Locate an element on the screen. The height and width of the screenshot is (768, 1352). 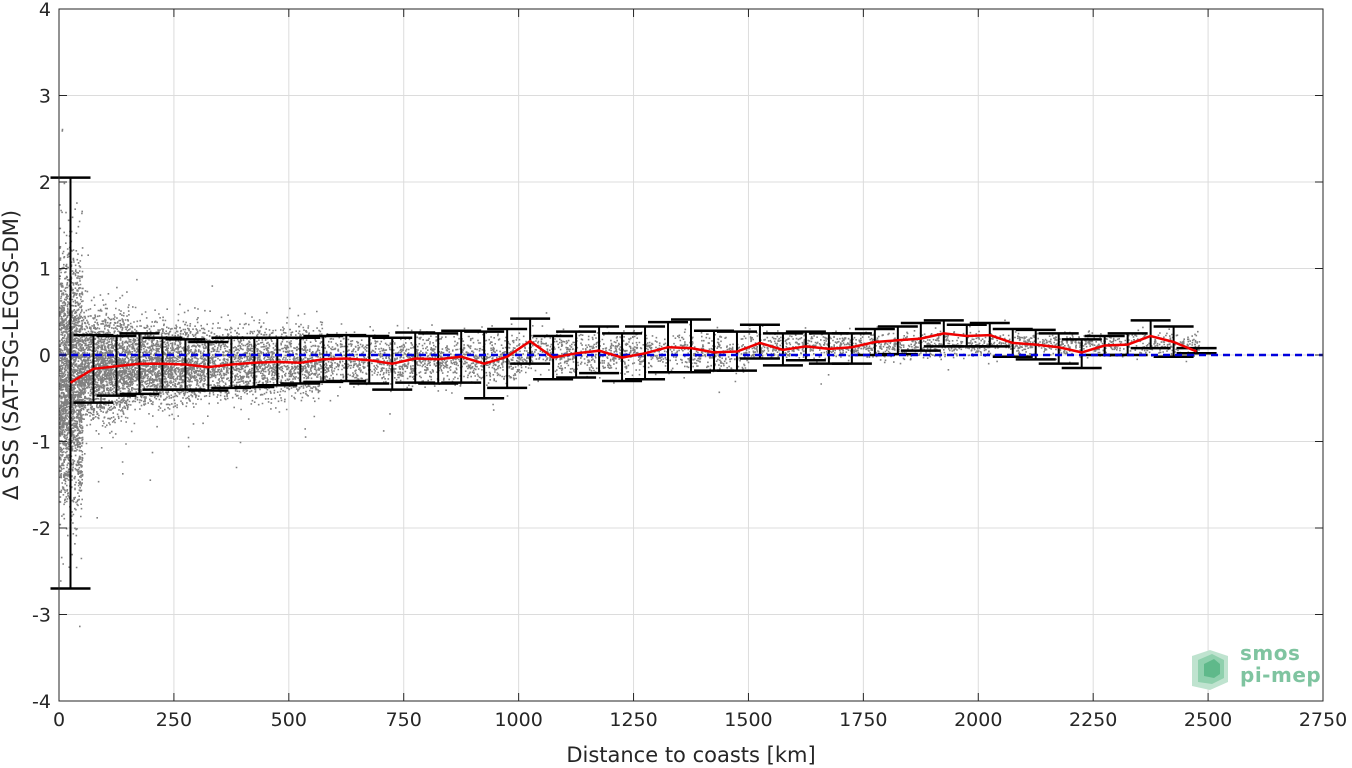
mean-line is located at coordinates (633, 358).